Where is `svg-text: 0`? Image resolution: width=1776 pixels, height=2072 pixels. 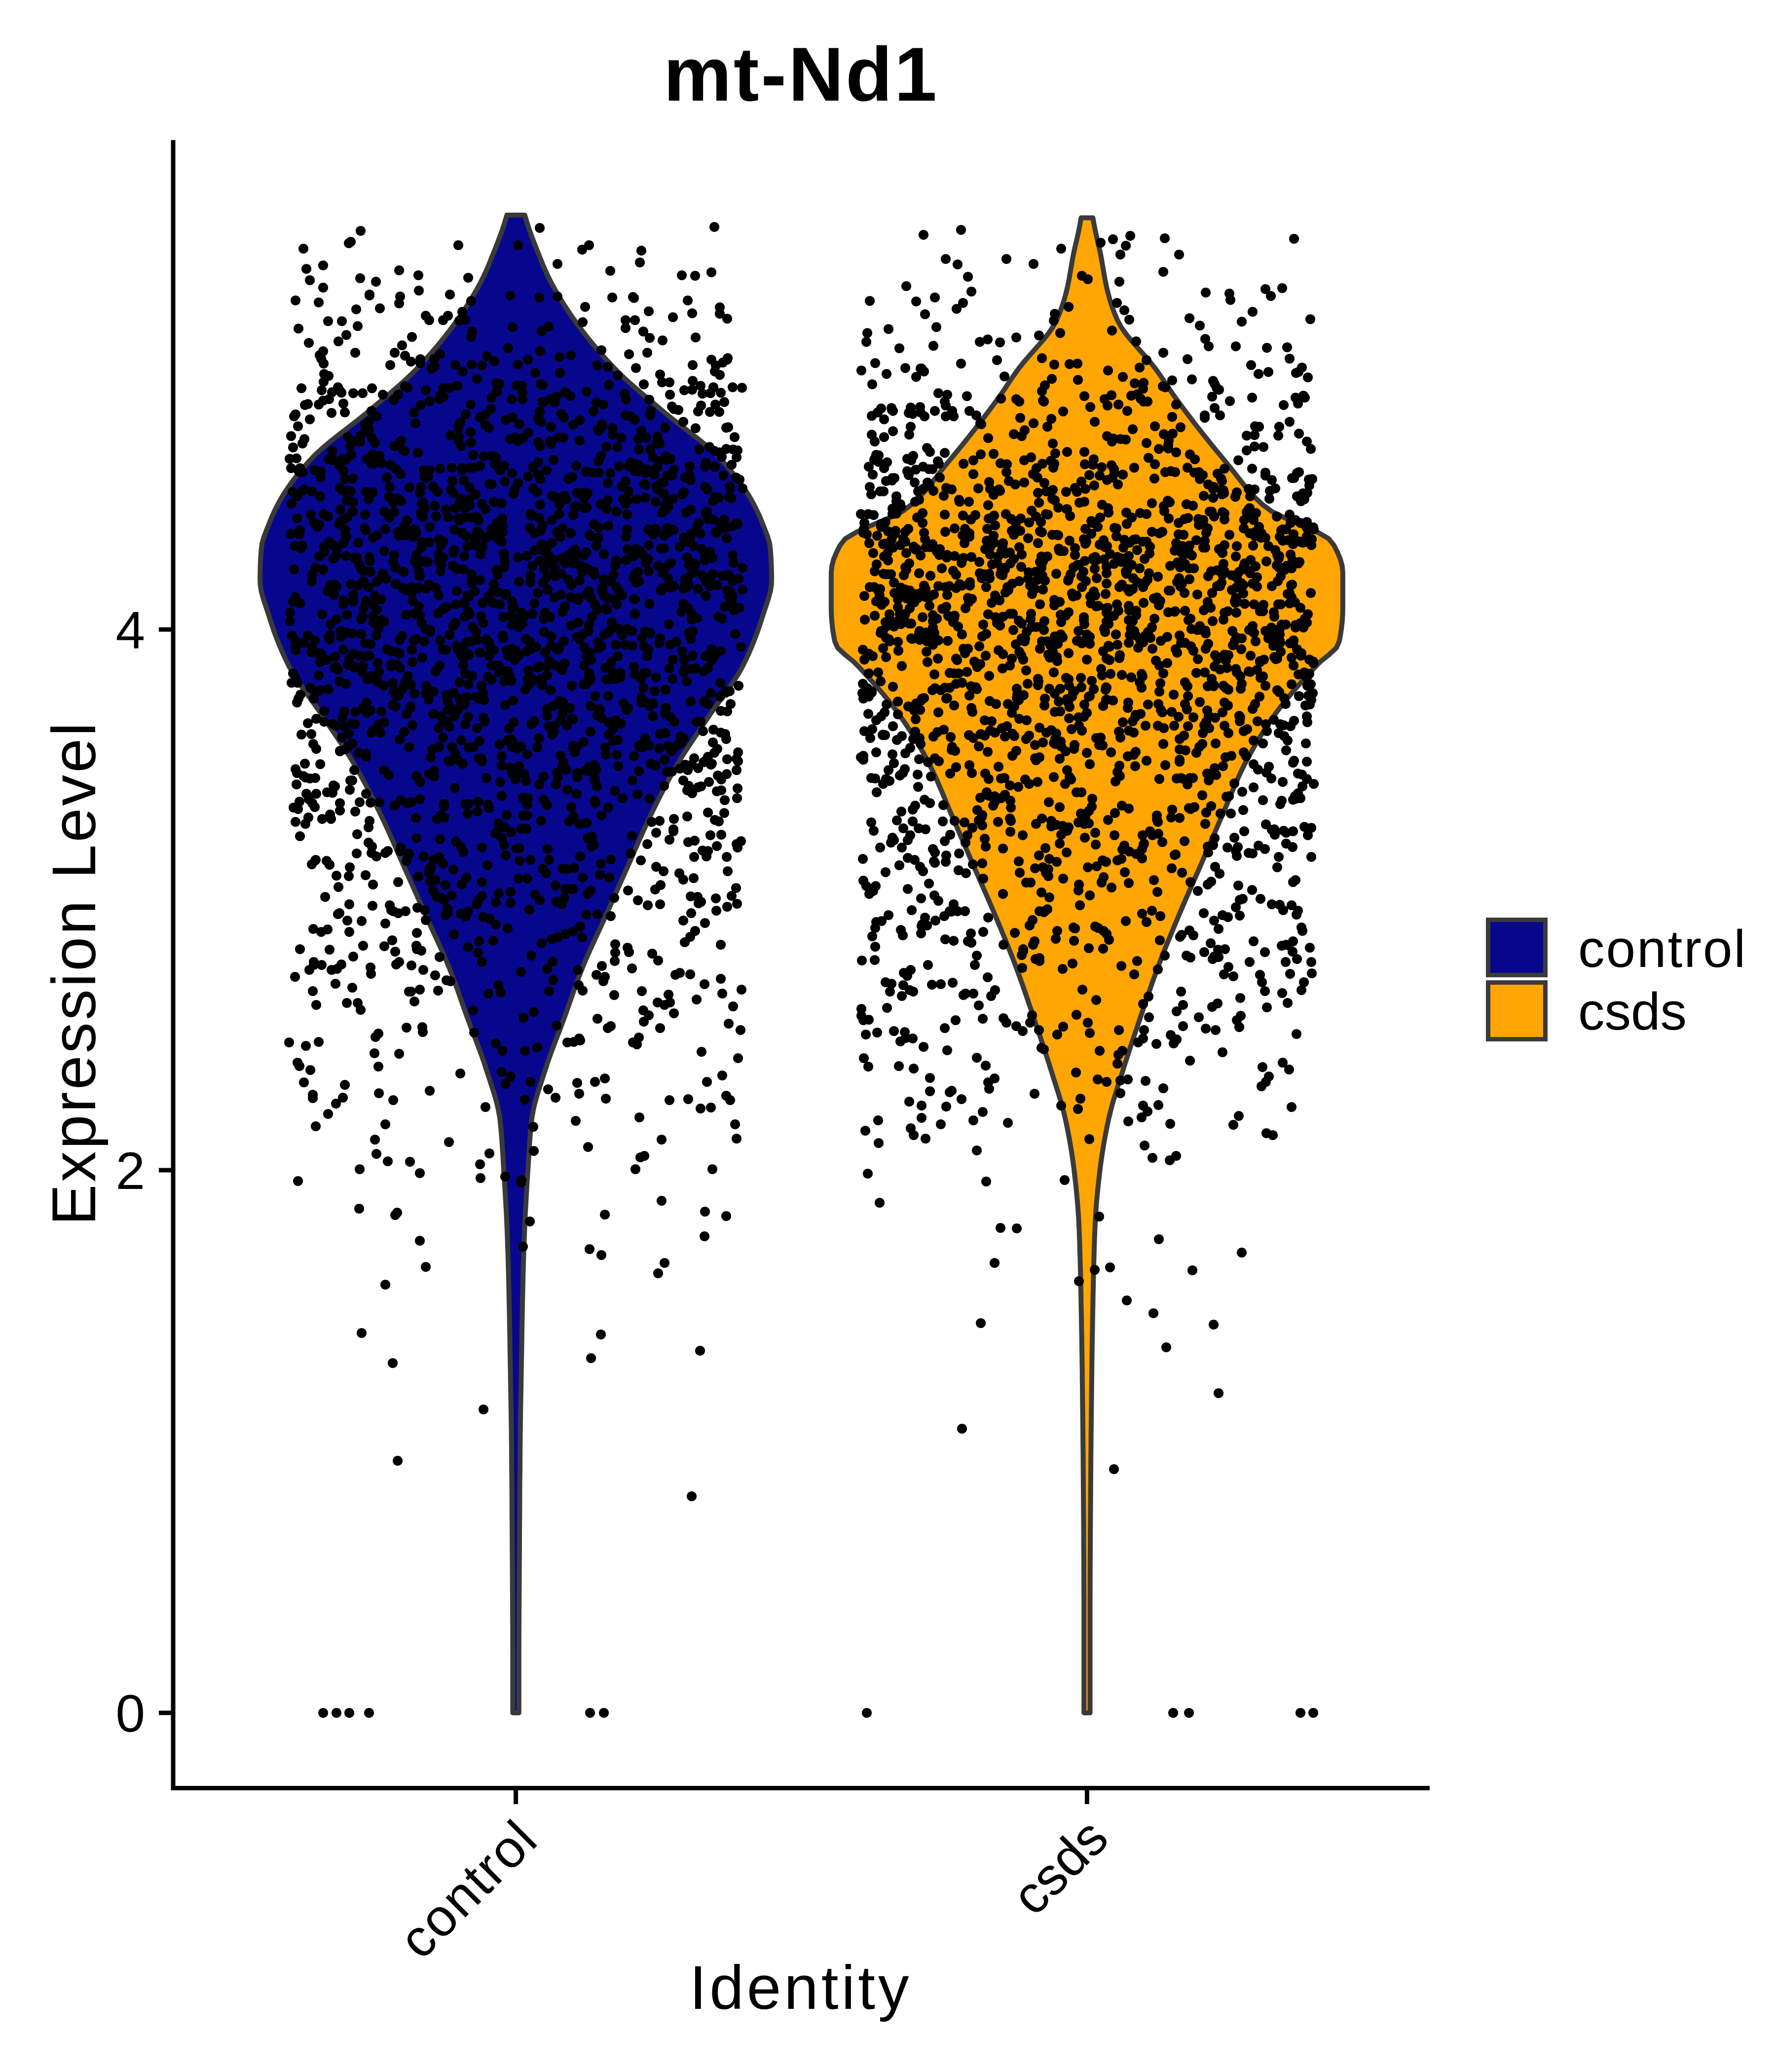
svg-text: 0 is located at coordinates (130, 1714).